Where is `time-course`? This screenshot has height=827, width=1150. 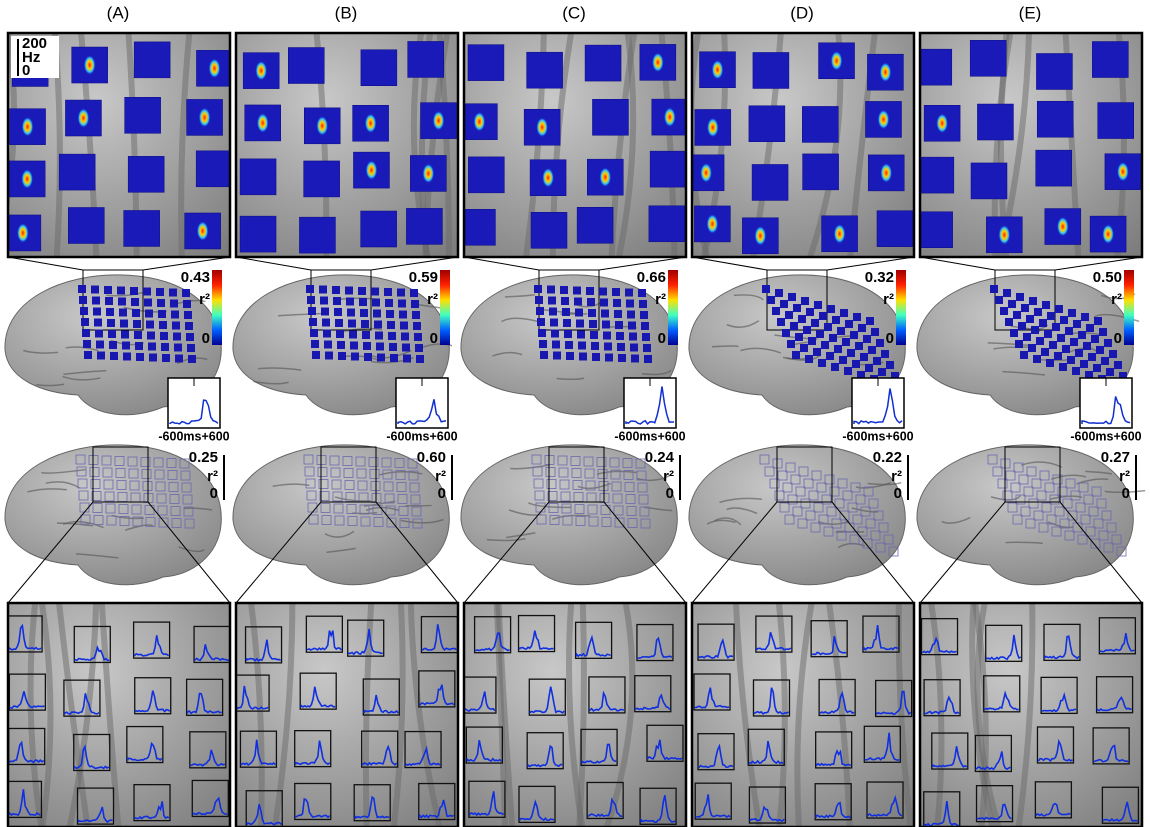 time-course is located at coordinates (422, 412).